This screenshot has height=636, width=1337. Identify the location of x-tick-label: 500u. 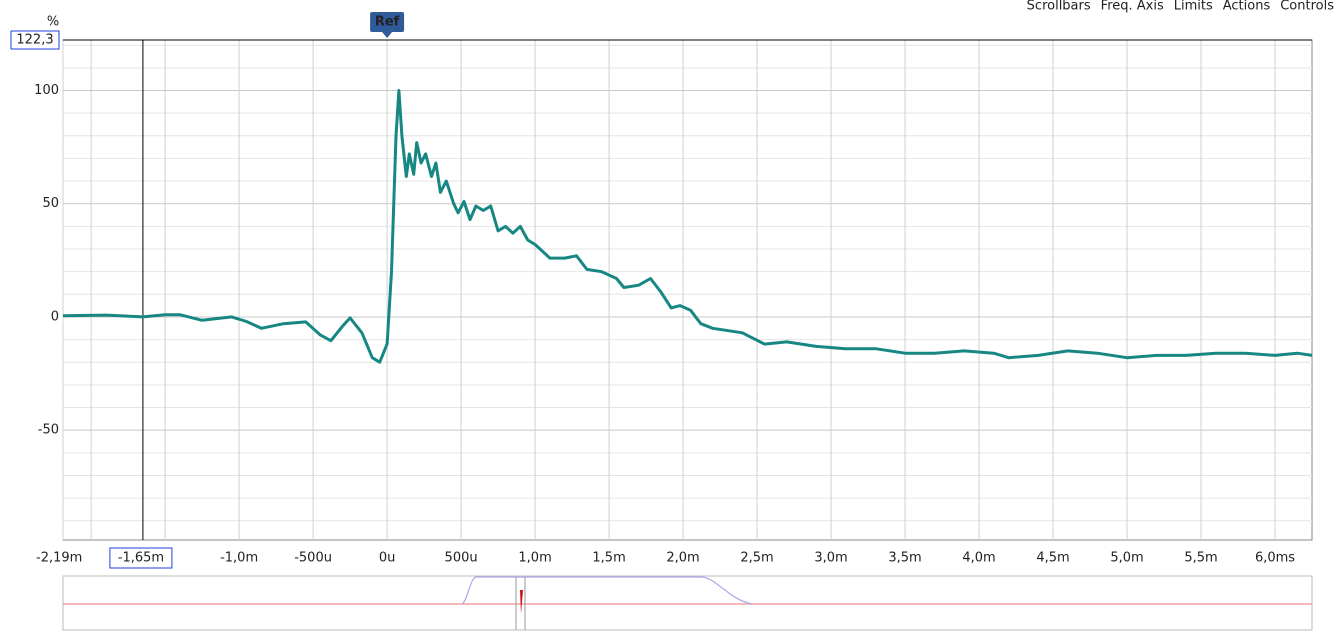
(461, 558).